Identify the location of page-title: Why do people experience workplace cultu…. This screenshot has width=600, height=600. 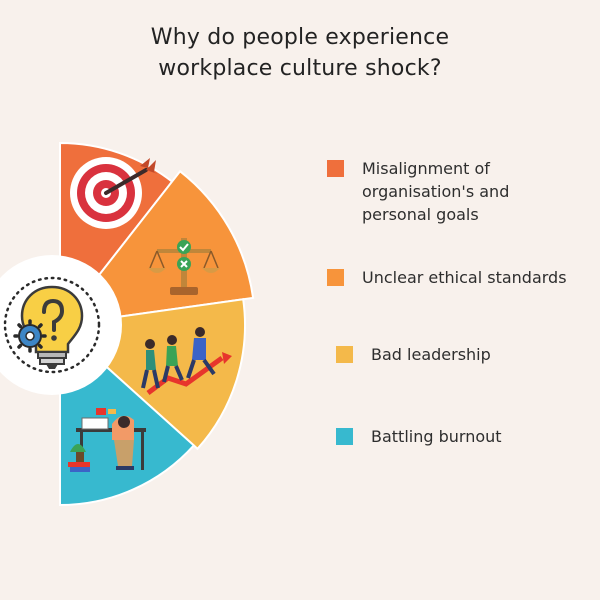
(300, 53).